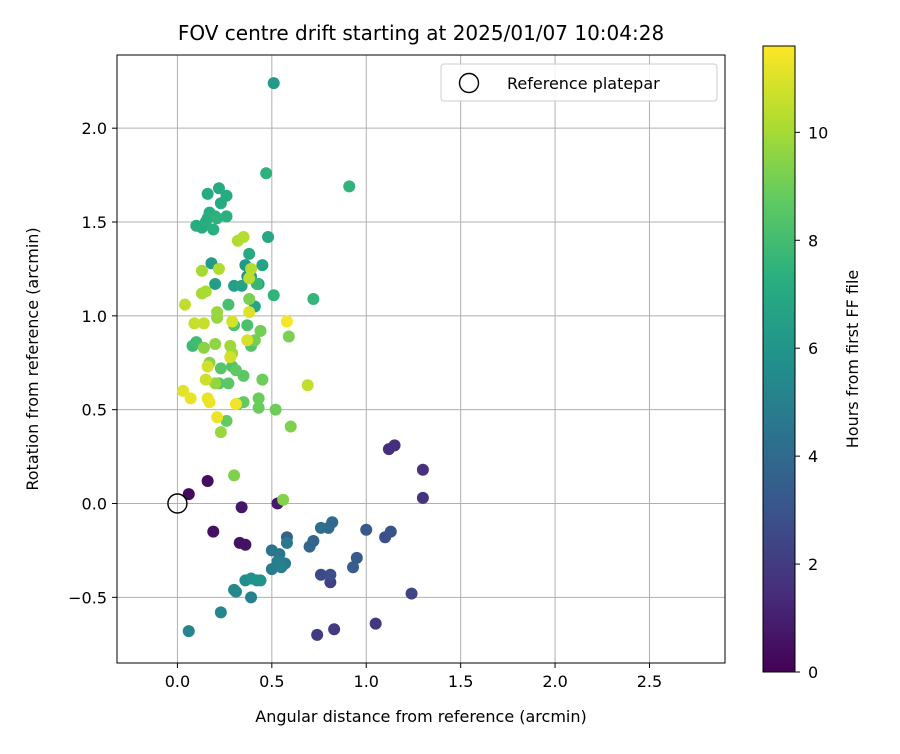 The width and height of the screenshot is (900, 754). Describe the element at coordinates (87, 597) in the screenshot. I see `y-tick-label: −0.5` at that location.